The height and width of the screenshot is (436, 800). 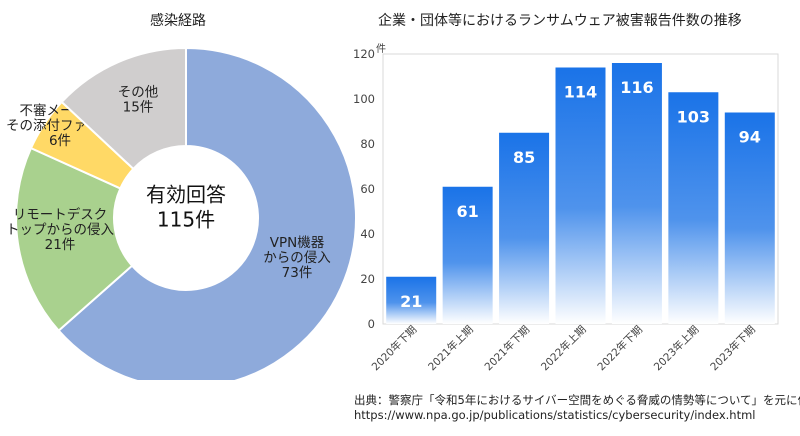 I want to click on donut-slice-label: リモートデスクトップからの侵入 21件, so click(x=60, y=229).